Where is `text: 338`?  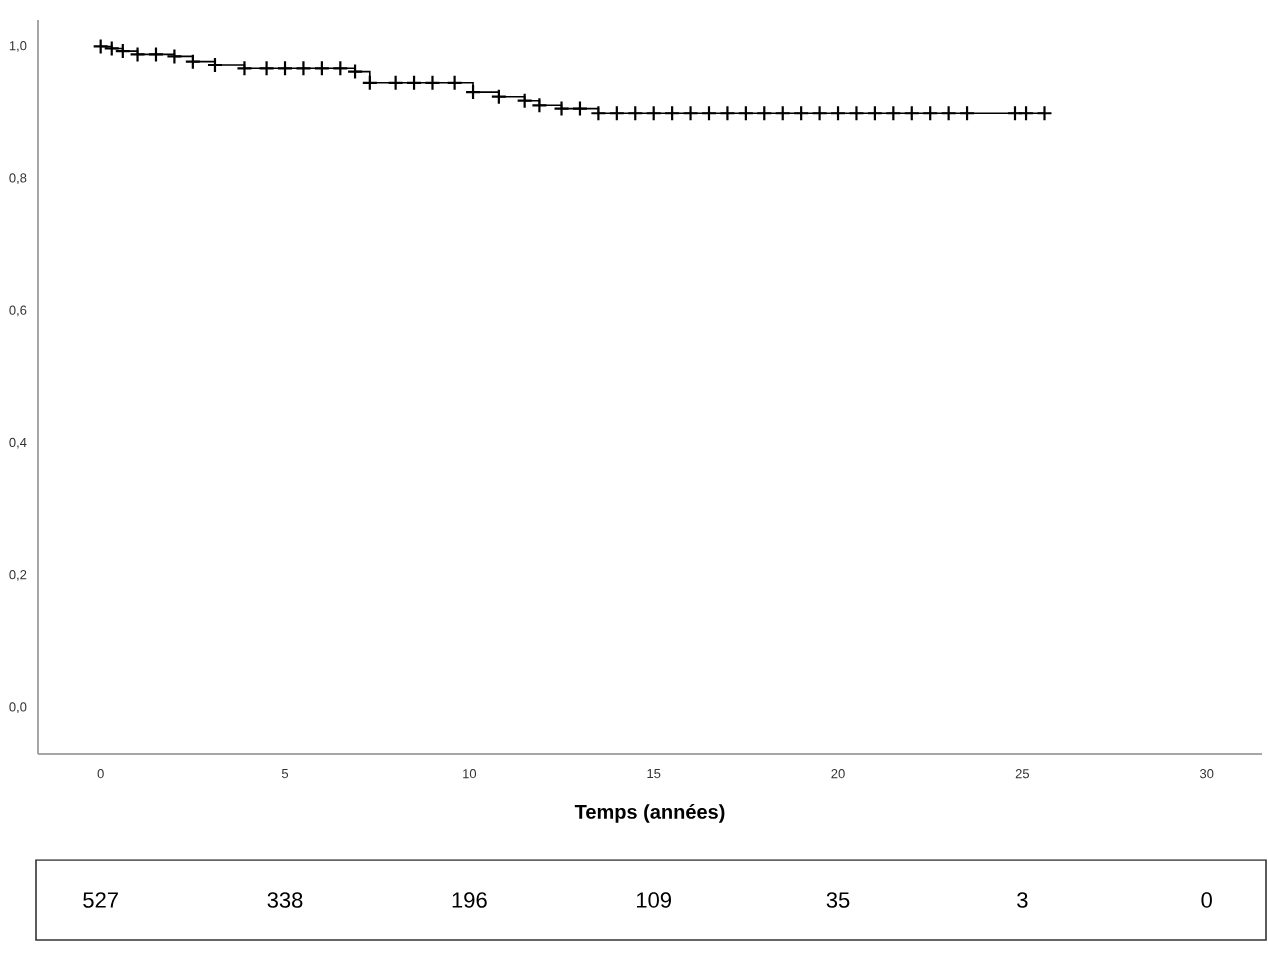
text: 338 is located at coordinates (285, 900).